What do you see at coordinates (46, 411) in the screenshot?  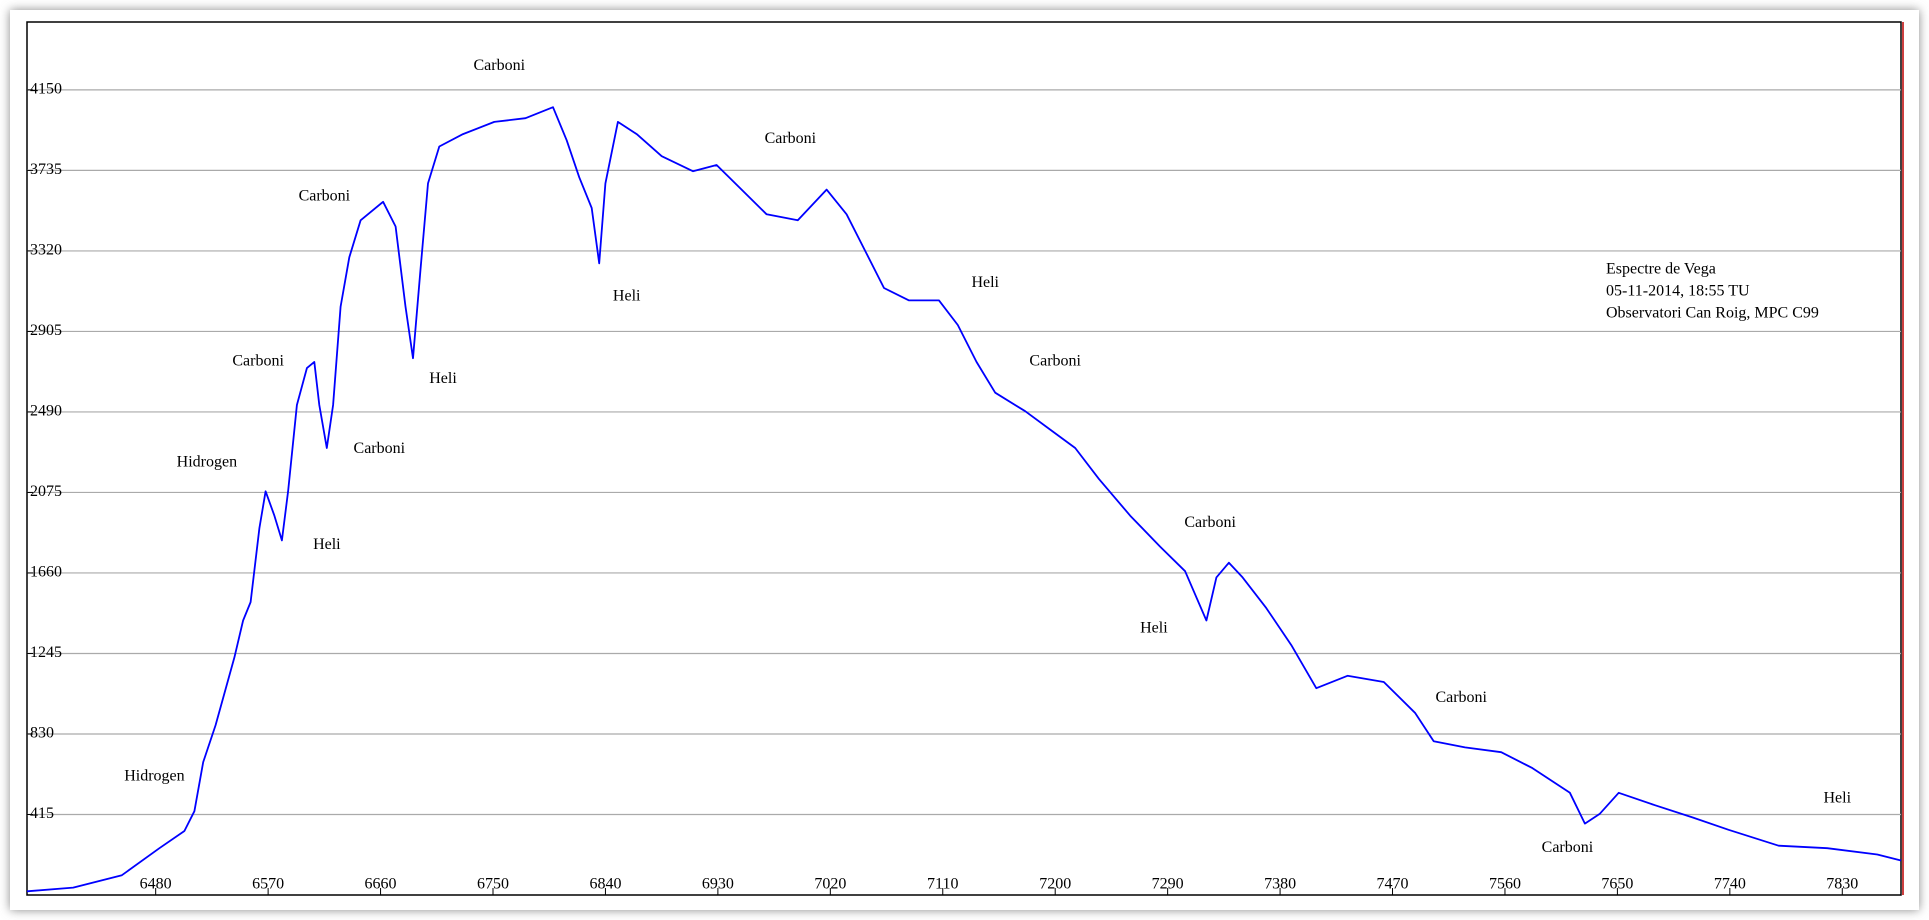 I see `y-tick-label: 2490` at bounding box center [46, 411].